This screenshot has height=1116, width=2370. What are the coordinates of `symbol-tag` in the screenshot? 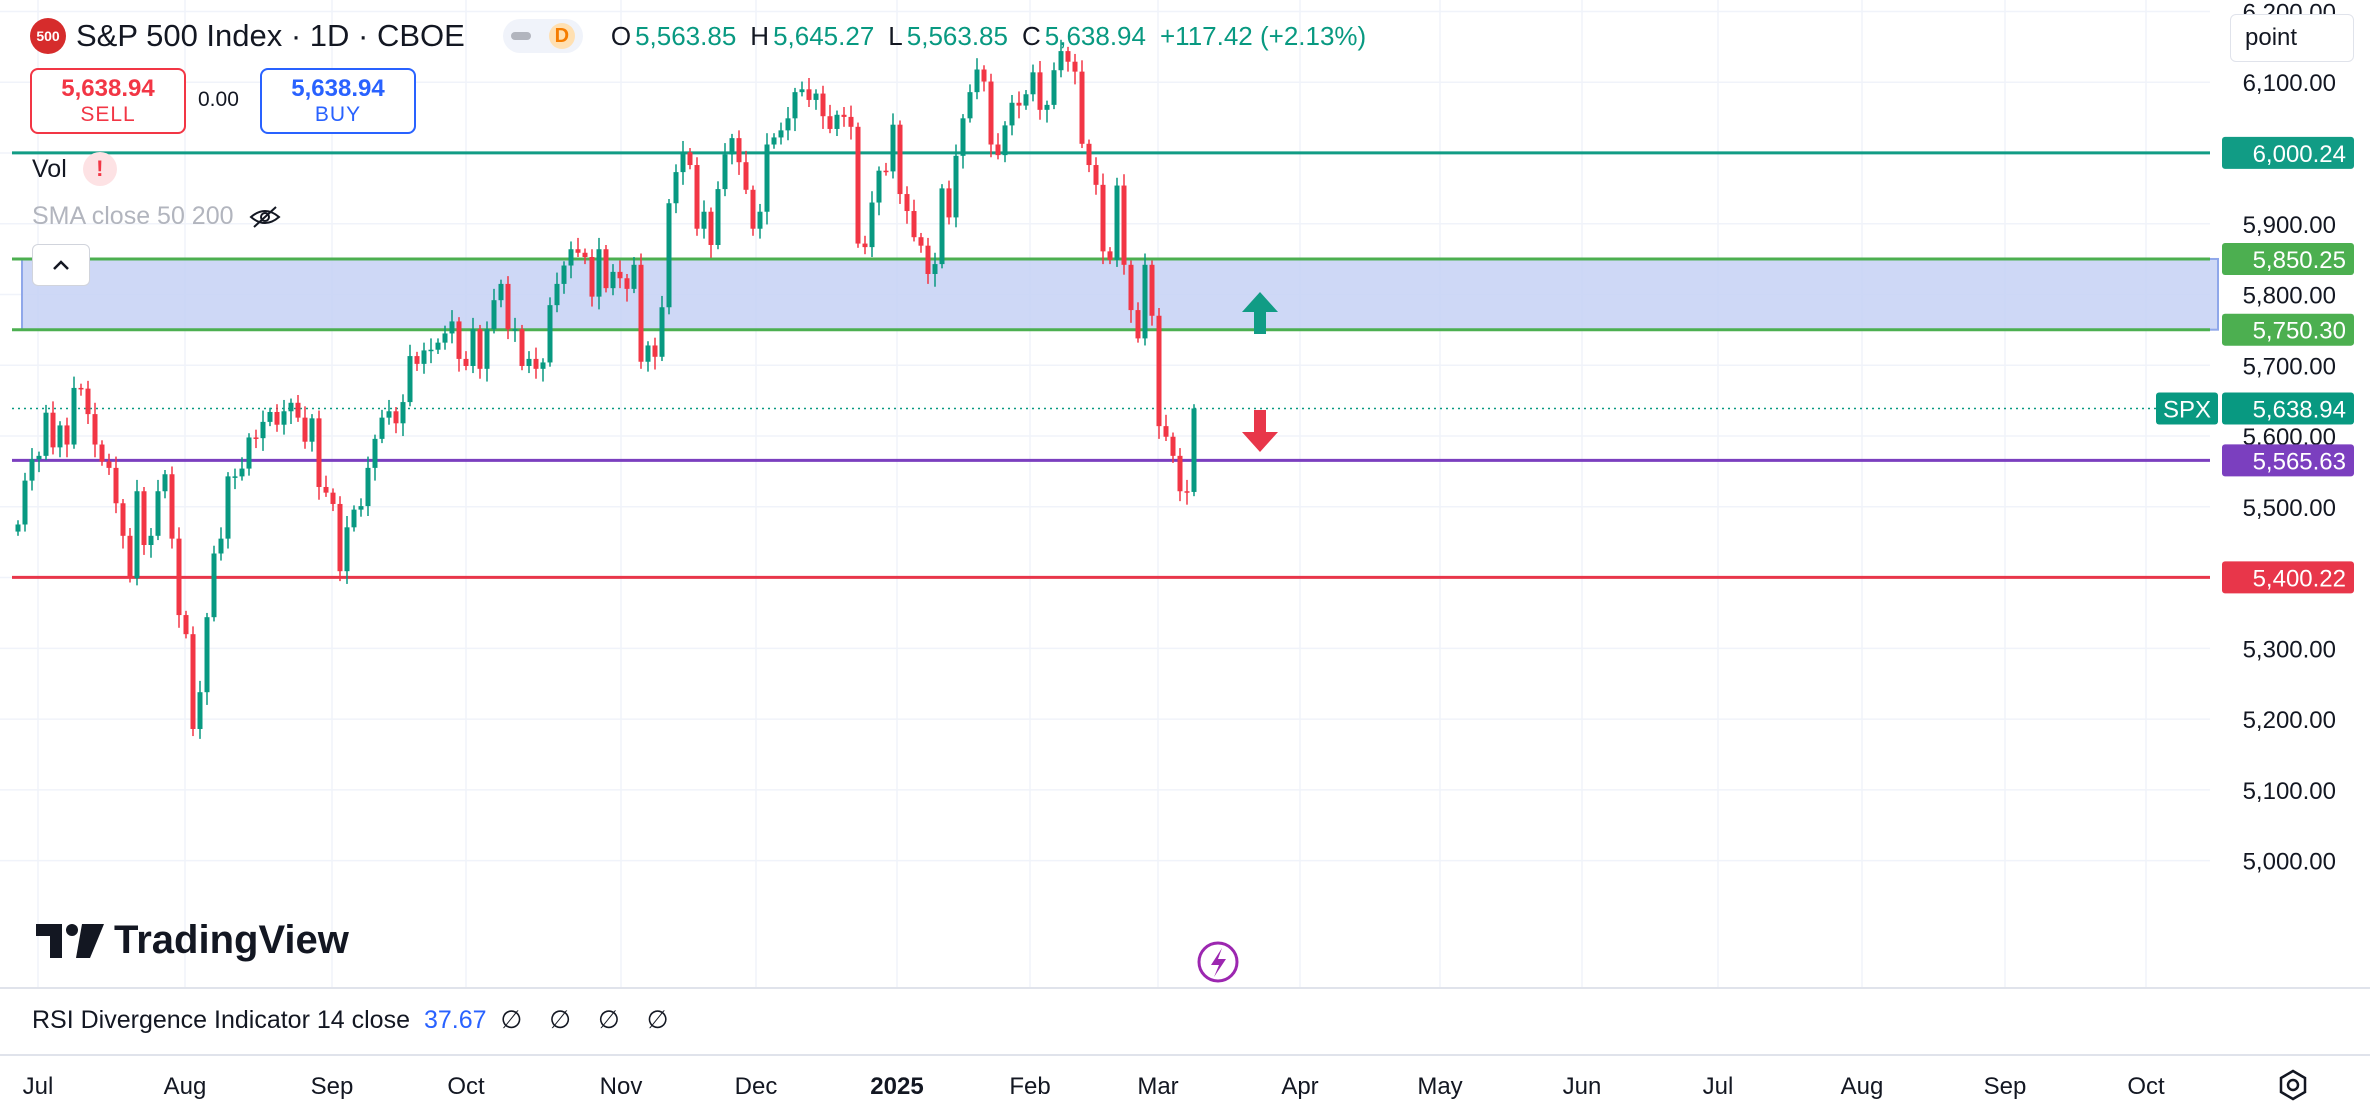 It's located at (2187, 408).